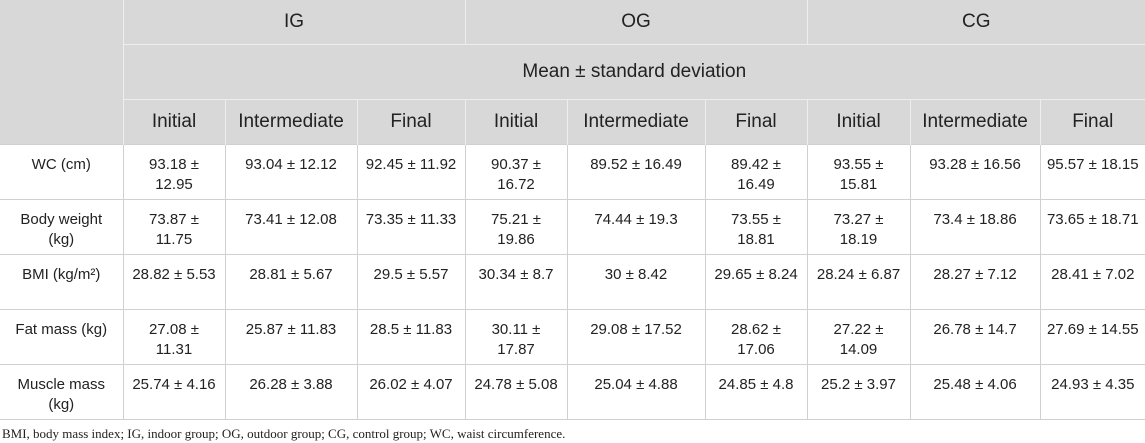  Describe the element at coordinates (411, 337) in the screenshot. I see `table-cell: 28.5 ± 11.83` at that location.